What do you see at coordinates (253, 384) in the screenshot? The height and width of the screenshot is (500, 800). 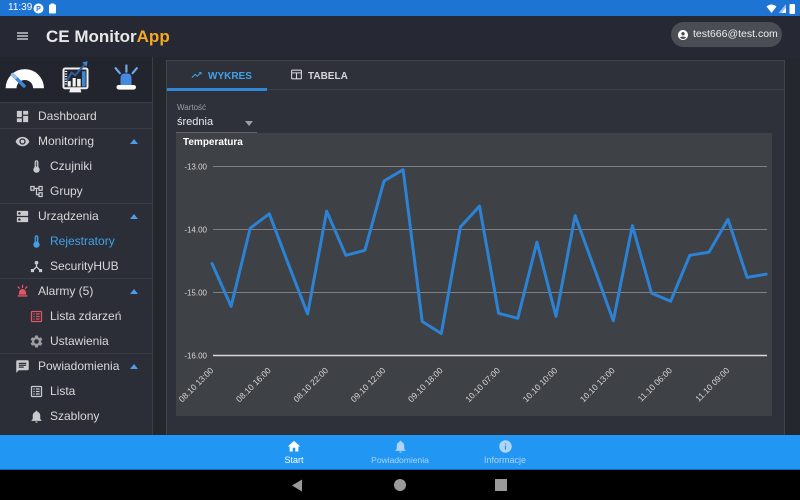 I see `svg-text: 08.10 16:00` at bounding box center [253, 384].